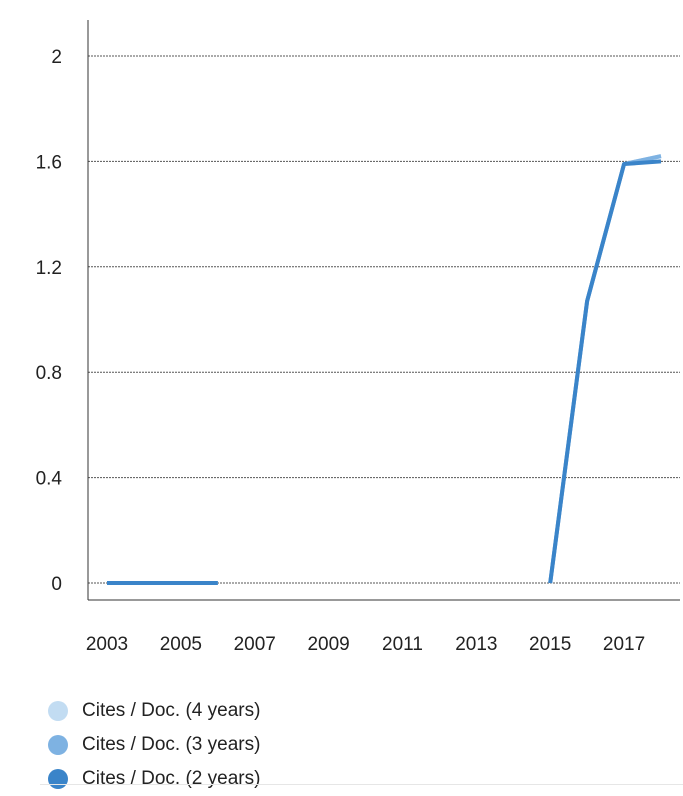 The width and height of the screenshot is (683, 796). Describe the element at coordinates (624, 644) in the screenshot. I see `x-tick-label: 2017` at that location.